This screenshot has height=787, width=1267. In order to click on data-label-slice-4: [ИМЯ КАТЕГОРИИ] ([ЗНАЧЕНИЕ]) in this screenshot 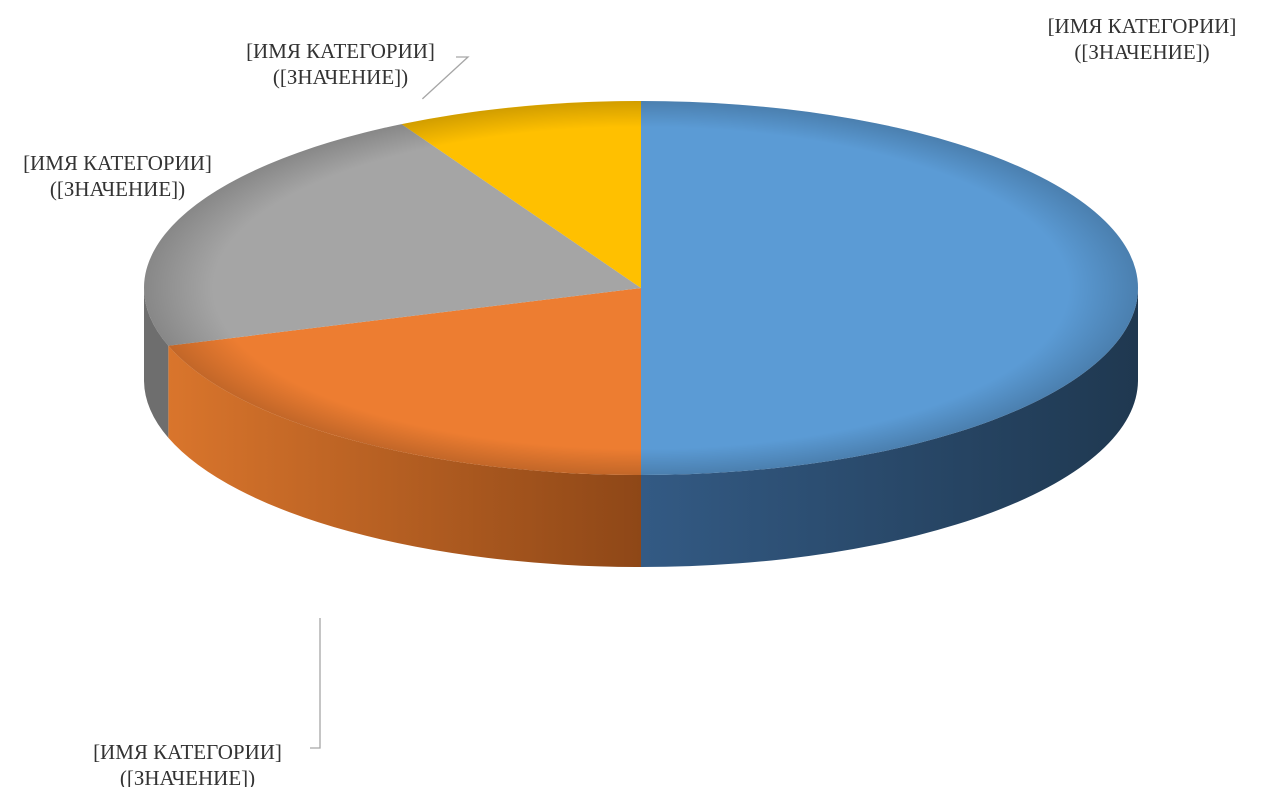, I will do `click(340, 64)`.